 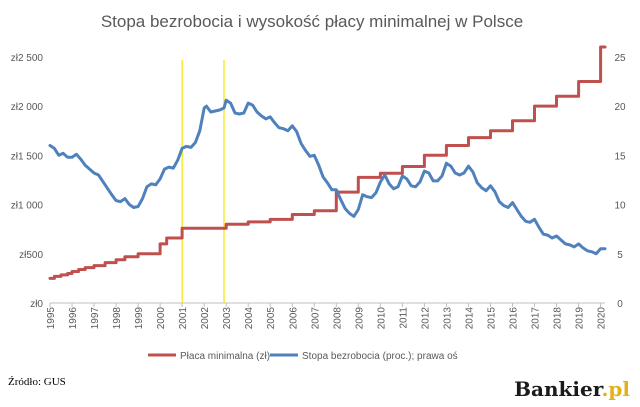 What do you see at coordinates (615, 389) in the screenshot?
I see `brand-suffix: .pl` at bounding box center [615, 389].